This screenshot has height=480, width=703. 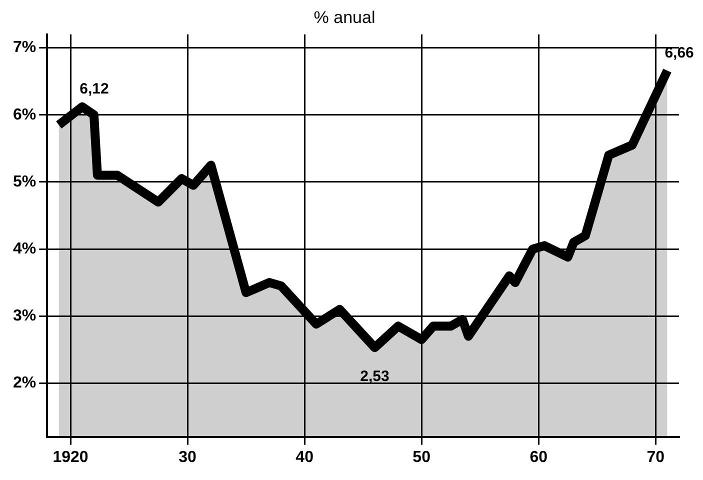 I want to click on annotation: 6,66, so click(x=679, y=53).